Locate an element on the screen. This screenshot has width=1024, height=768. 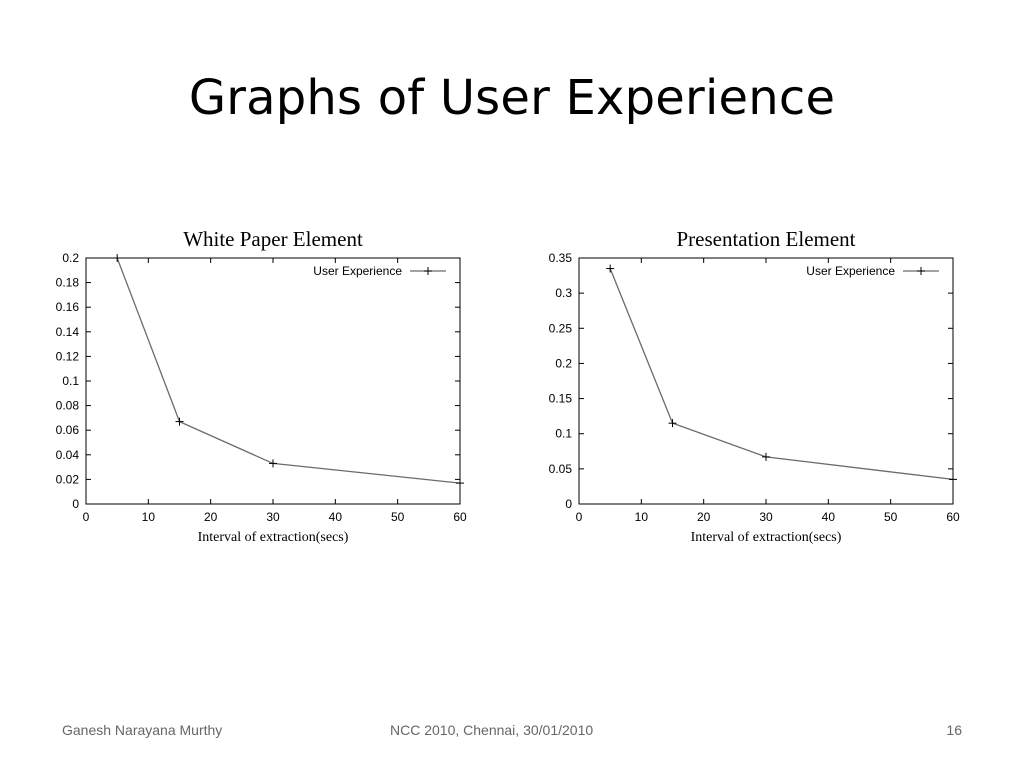
y-tick-label: 0.06 is located at coordinates (68, 430).